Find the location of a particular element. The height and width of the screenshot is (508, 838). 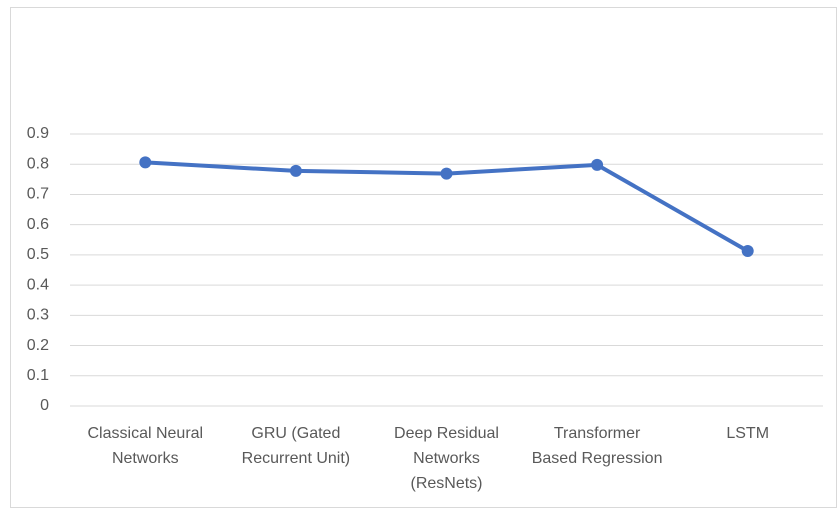

y-tick-label: 0.6 is located at coordinates (38, 224).